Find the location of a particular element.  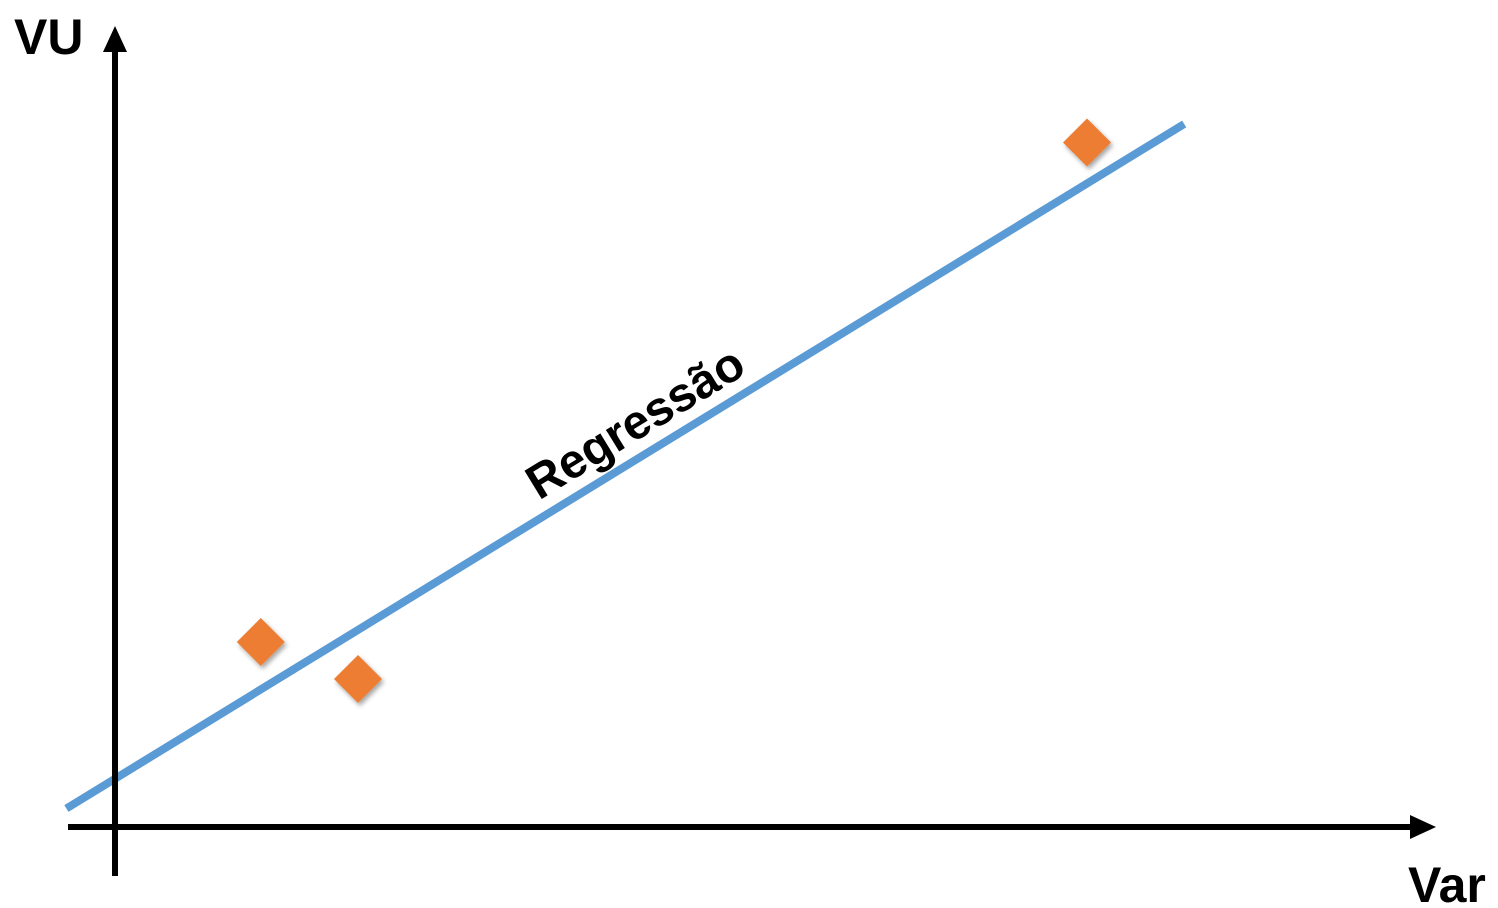

y-axis-label: VU is located at coordinates (48, 37).